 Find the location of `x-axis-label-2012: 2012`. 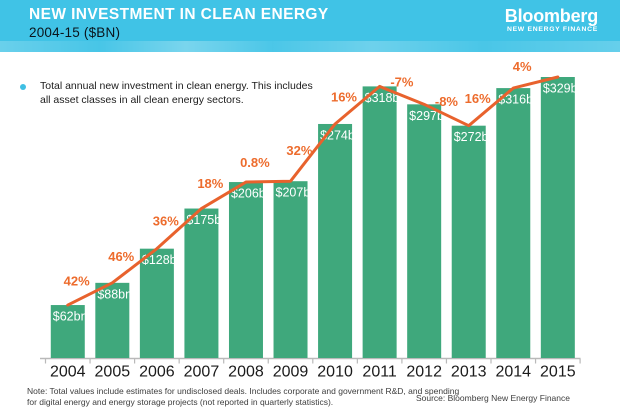

x-axis-label-2012: 2012 is located at coordinates (424, 372).